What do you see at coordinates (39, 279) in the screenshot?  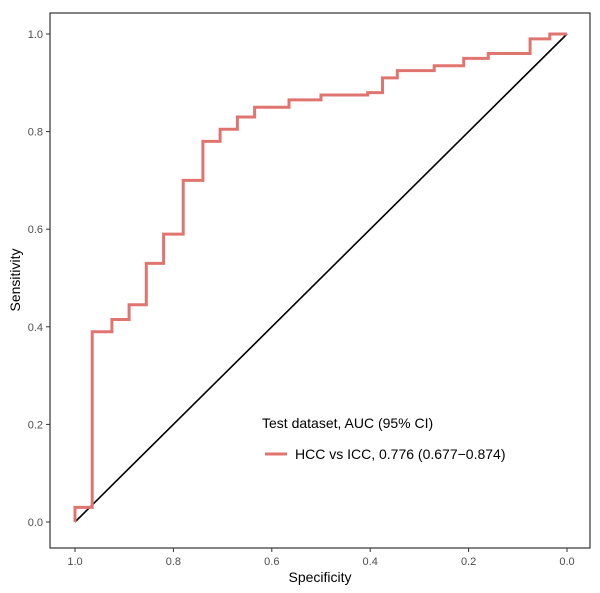 I see `y-axis-ticks: 0.0 0.2 0.4 0.6 0.8 1.0` at bounding box center [39, 279].